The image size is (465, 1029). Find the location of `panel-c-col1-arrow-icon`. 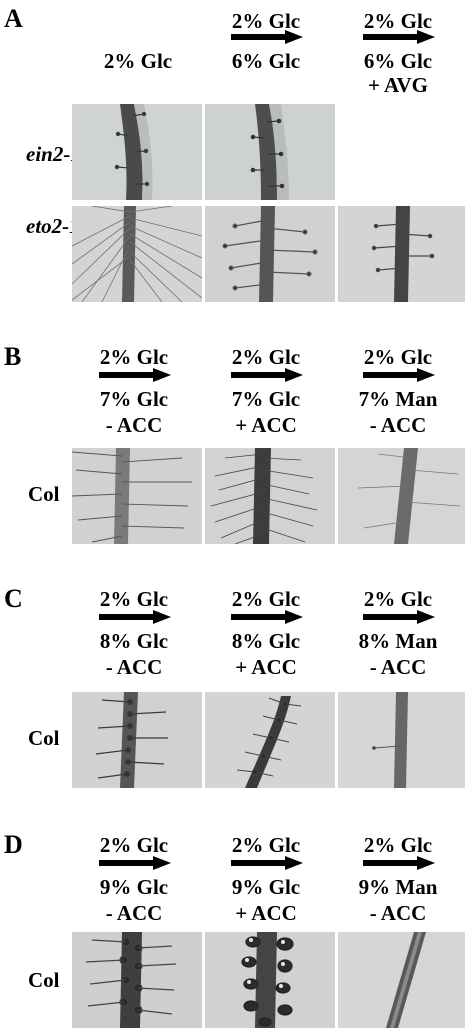

panel-c-col1-arrow-icon is located at coordinates (135, 617).